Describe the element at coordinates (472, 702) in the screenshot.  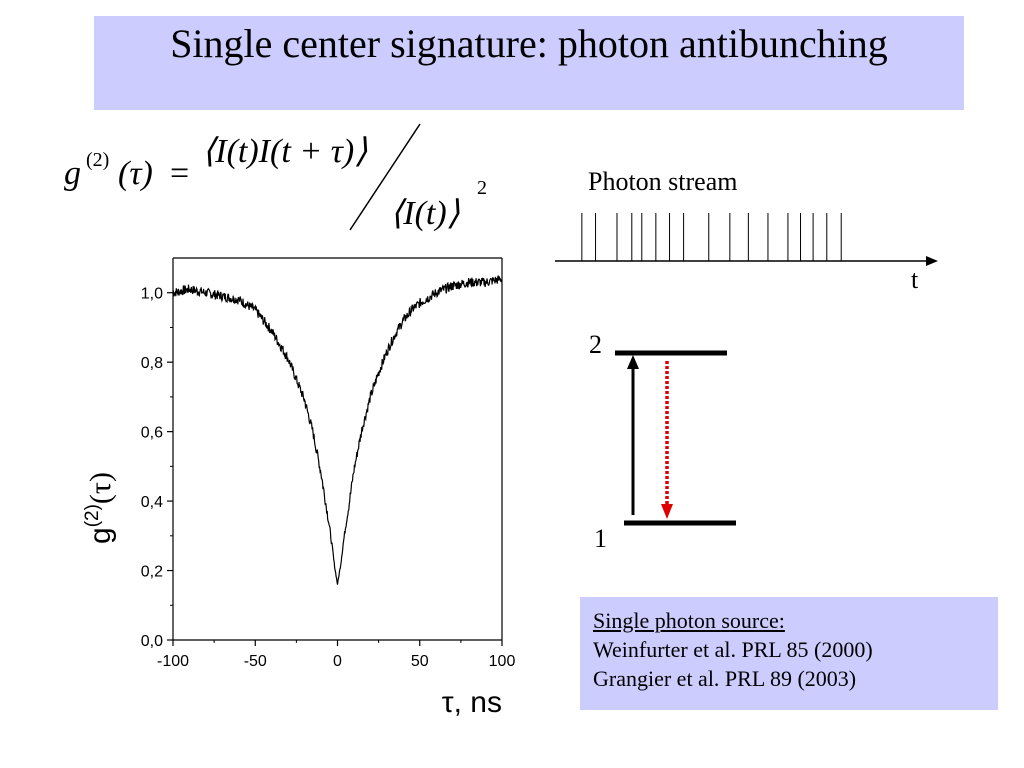
I see `x-axis-label: τ, ns` at that location.